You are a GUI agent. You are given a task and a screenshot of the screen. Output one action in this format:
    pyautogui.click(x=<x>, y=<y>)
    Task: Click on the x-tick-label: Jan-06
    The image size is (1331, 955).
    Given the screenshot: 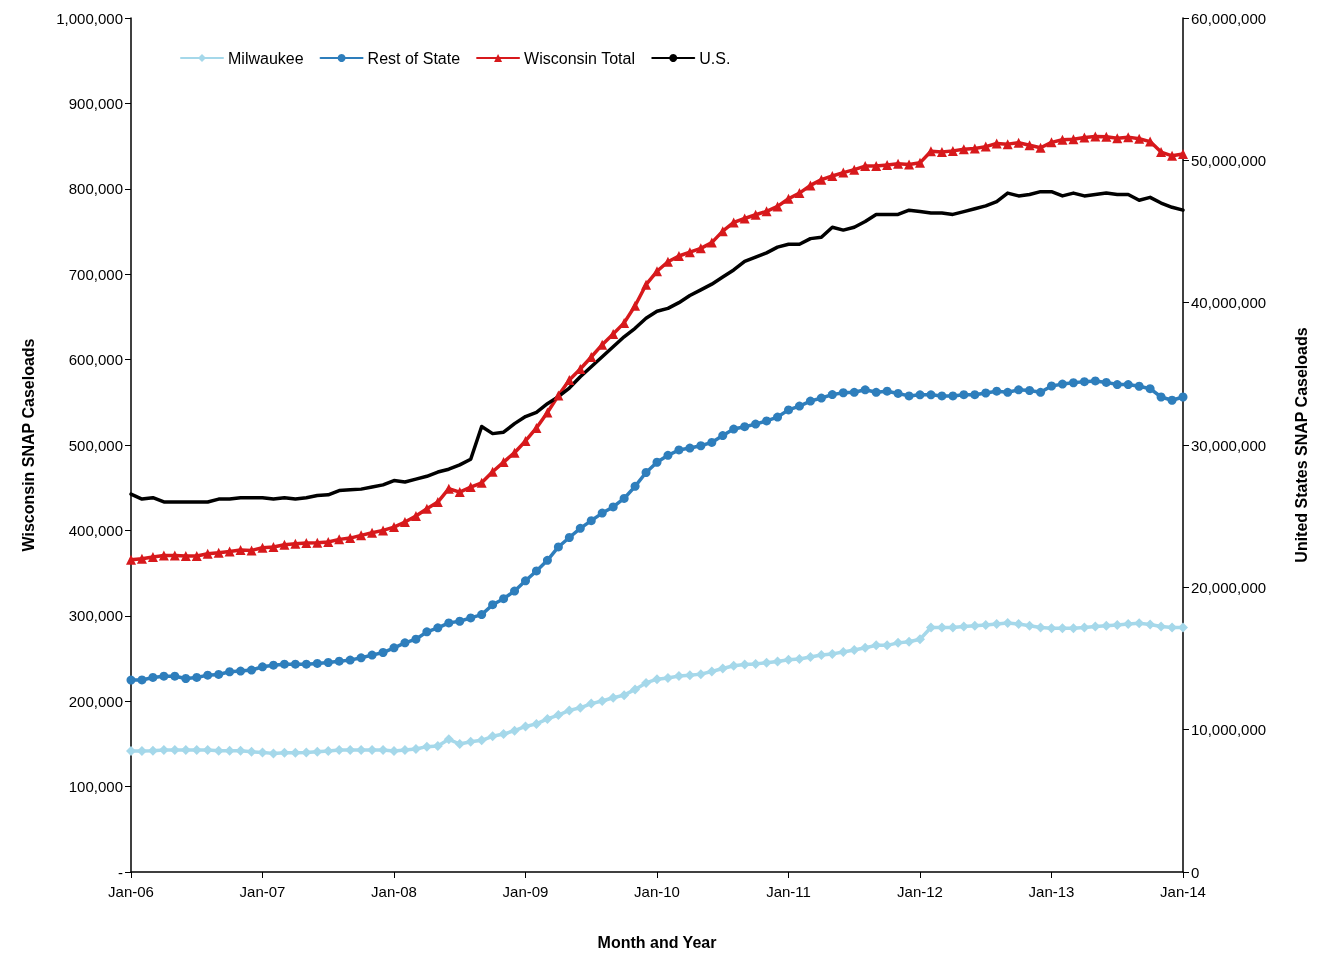 What is the action you would take?
    pyautogui.click(x=131, y=891)
    